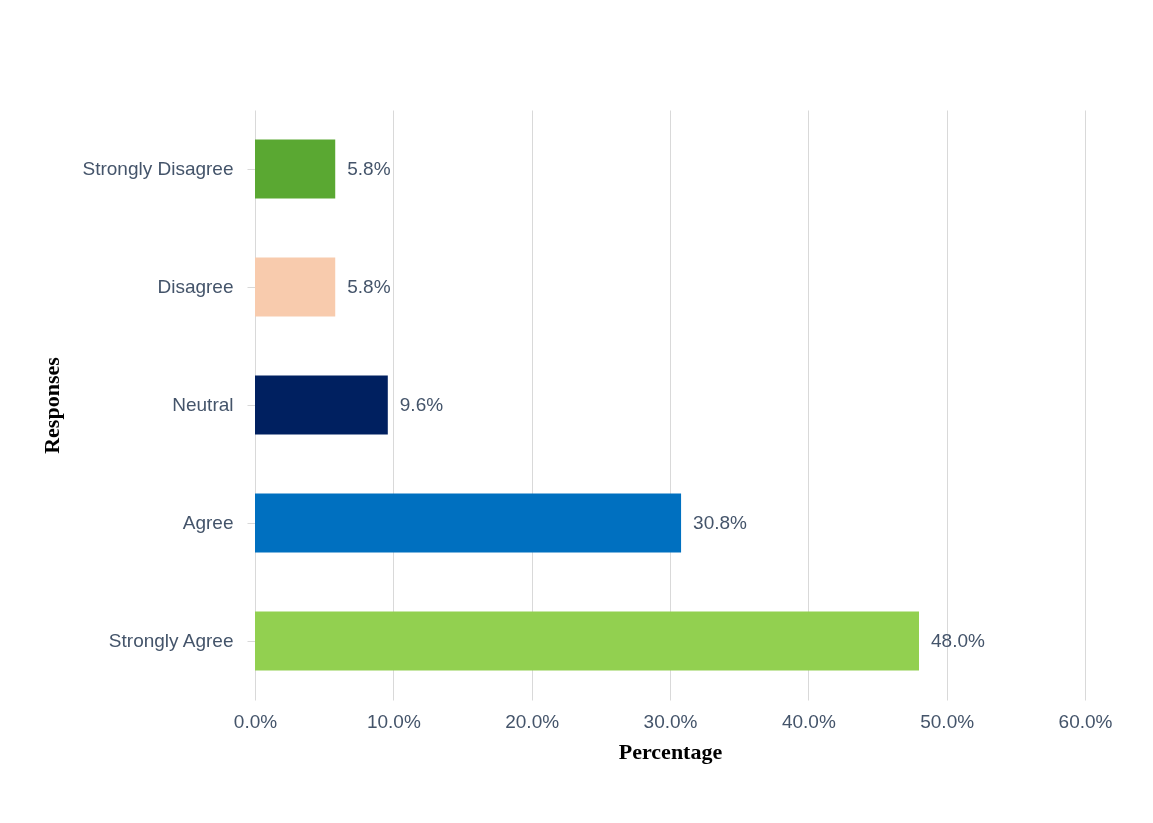 This screenshot has width=1153, height=823. Describe the element at coordinates (208, 522) in the screenshot. I see `y-tick-label: Agree` at that location.